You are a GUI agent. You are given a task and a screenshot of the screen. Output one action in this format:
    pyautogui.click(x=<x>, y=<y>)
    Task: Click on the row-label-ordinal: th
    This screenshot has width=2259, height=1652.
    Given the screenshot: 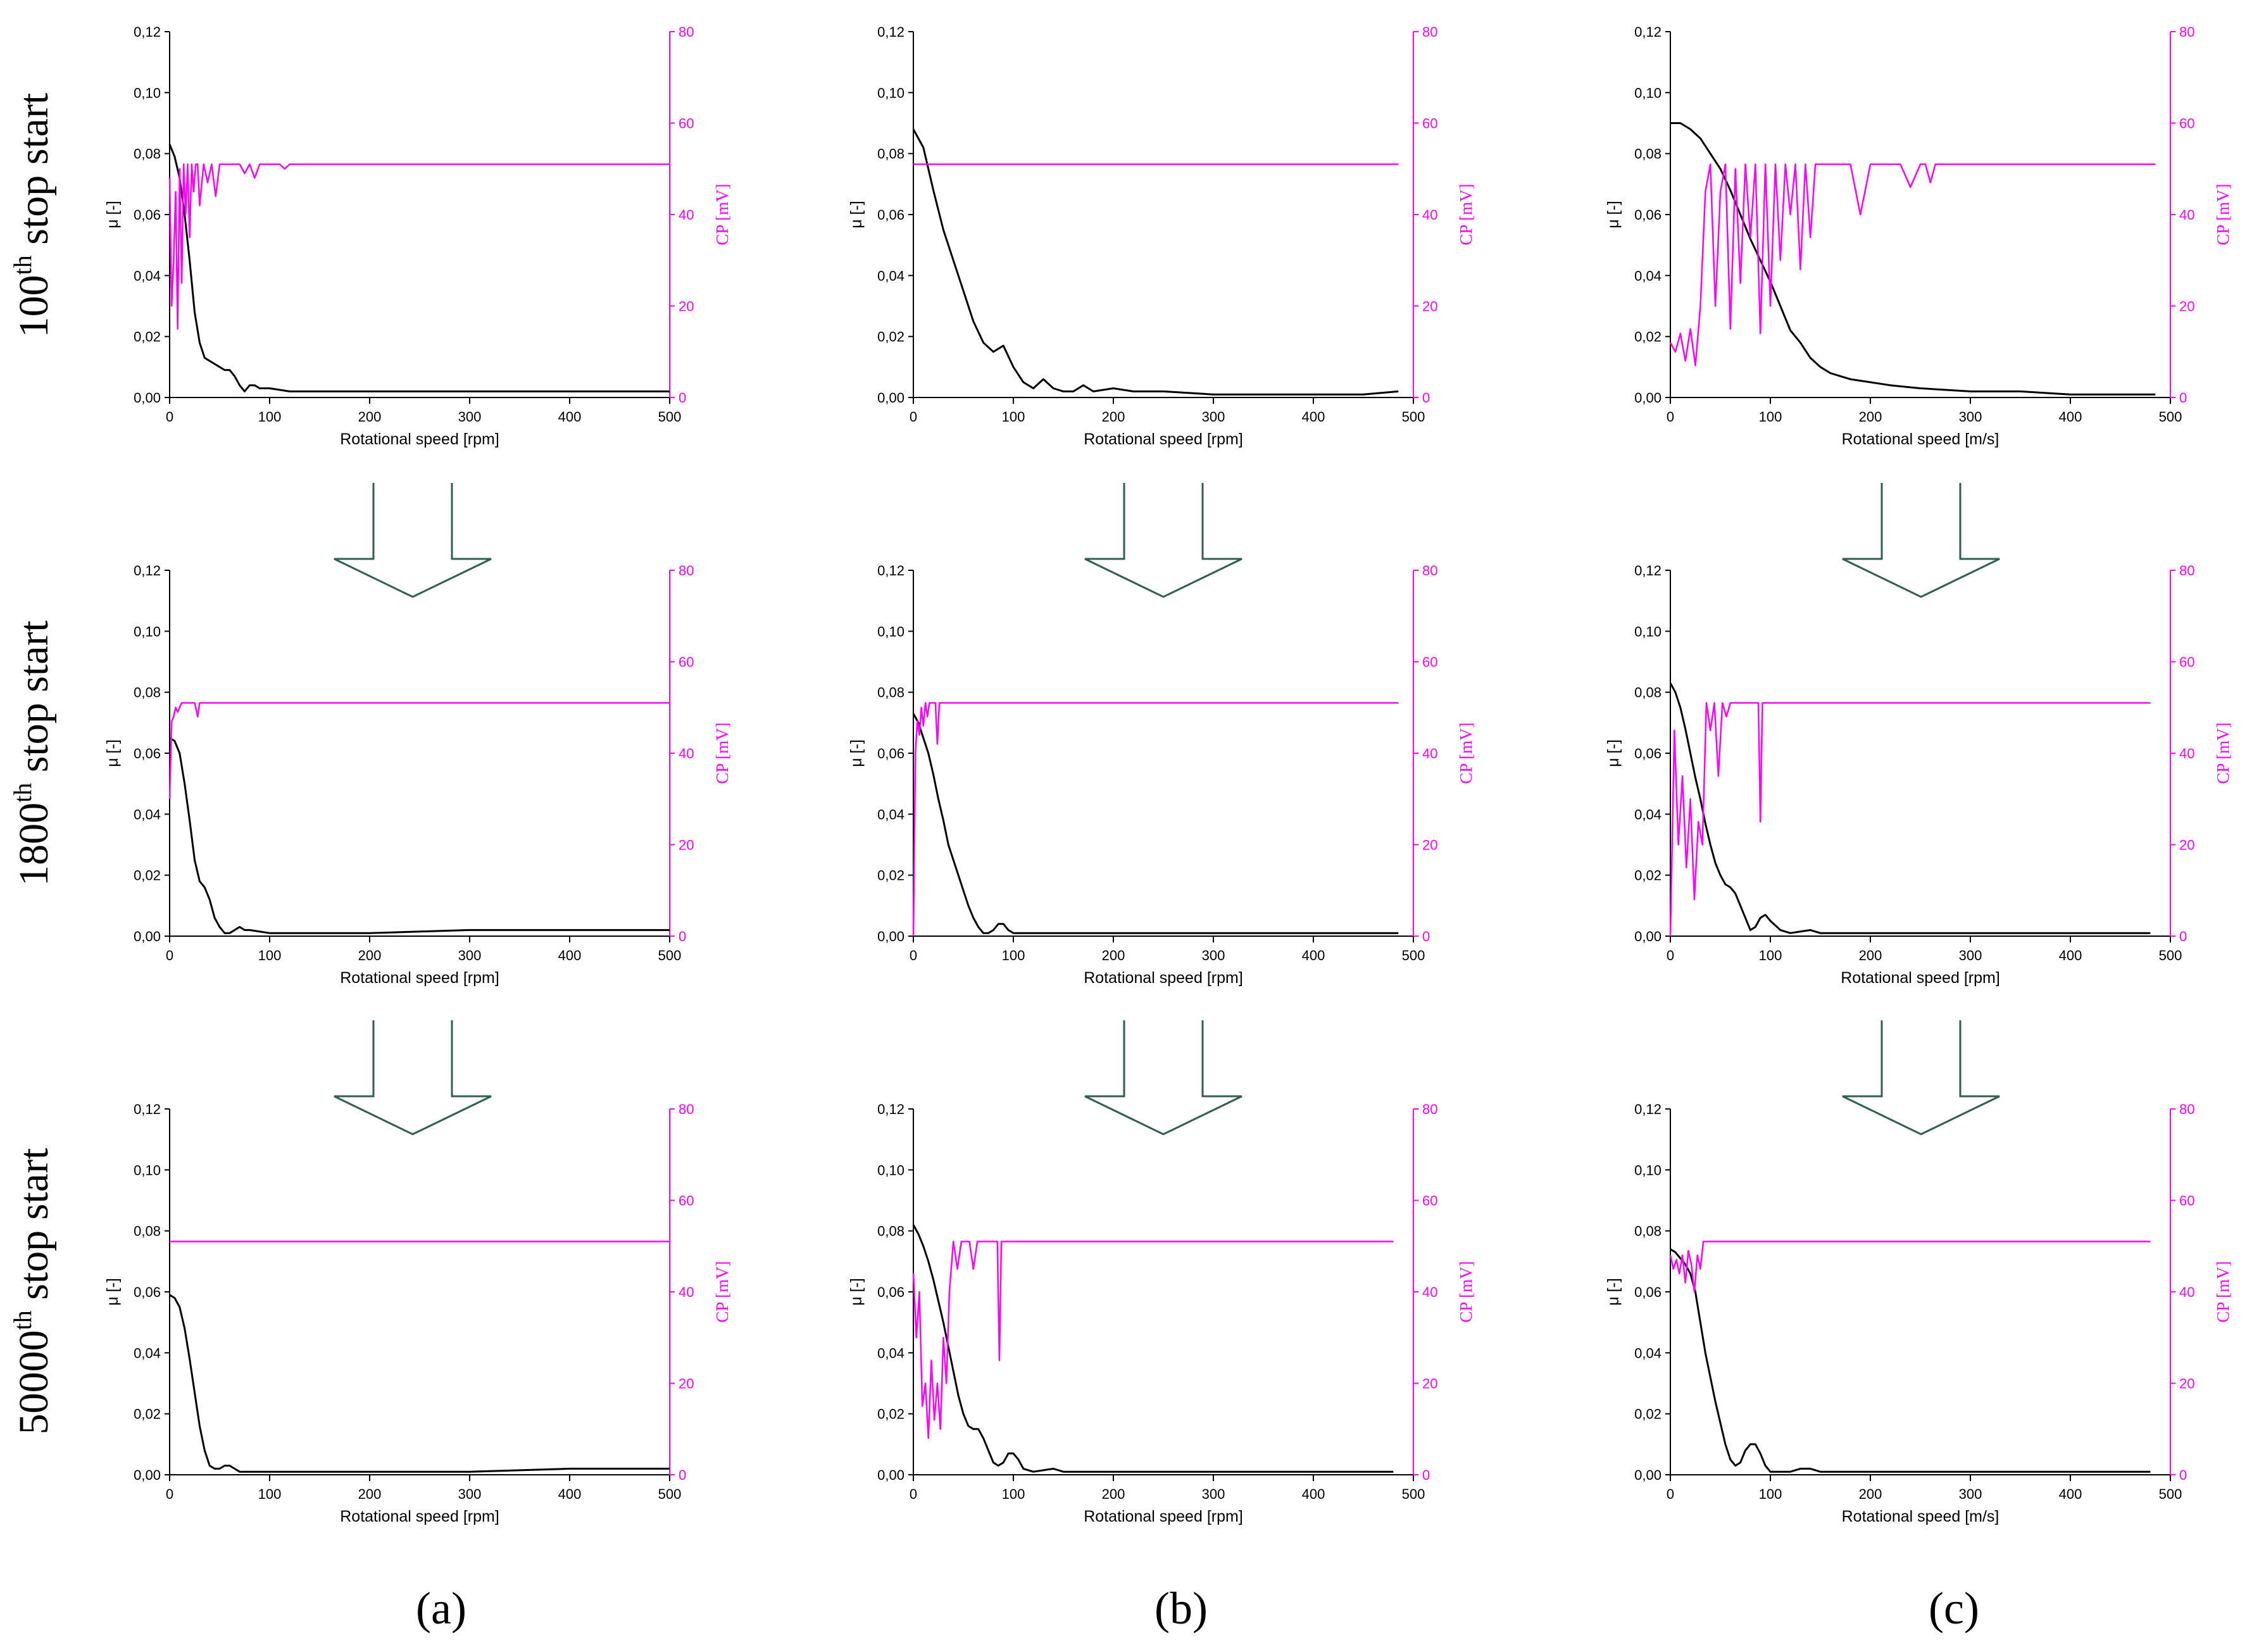 What is the action you would take?
    pyautogui.click(x=23, y=265)
    